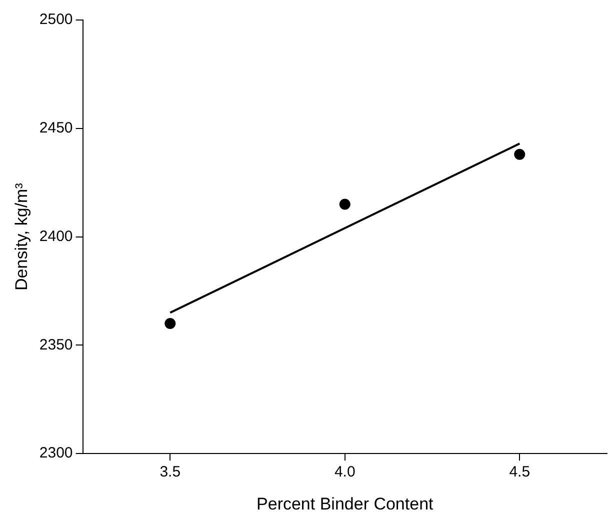 The height and width of the screenshot is (529, 613). What do you see at coordinates (170, 472) in the screenshot?
I see `x-tick-label: 3.5` at bounding box center [170, 472].